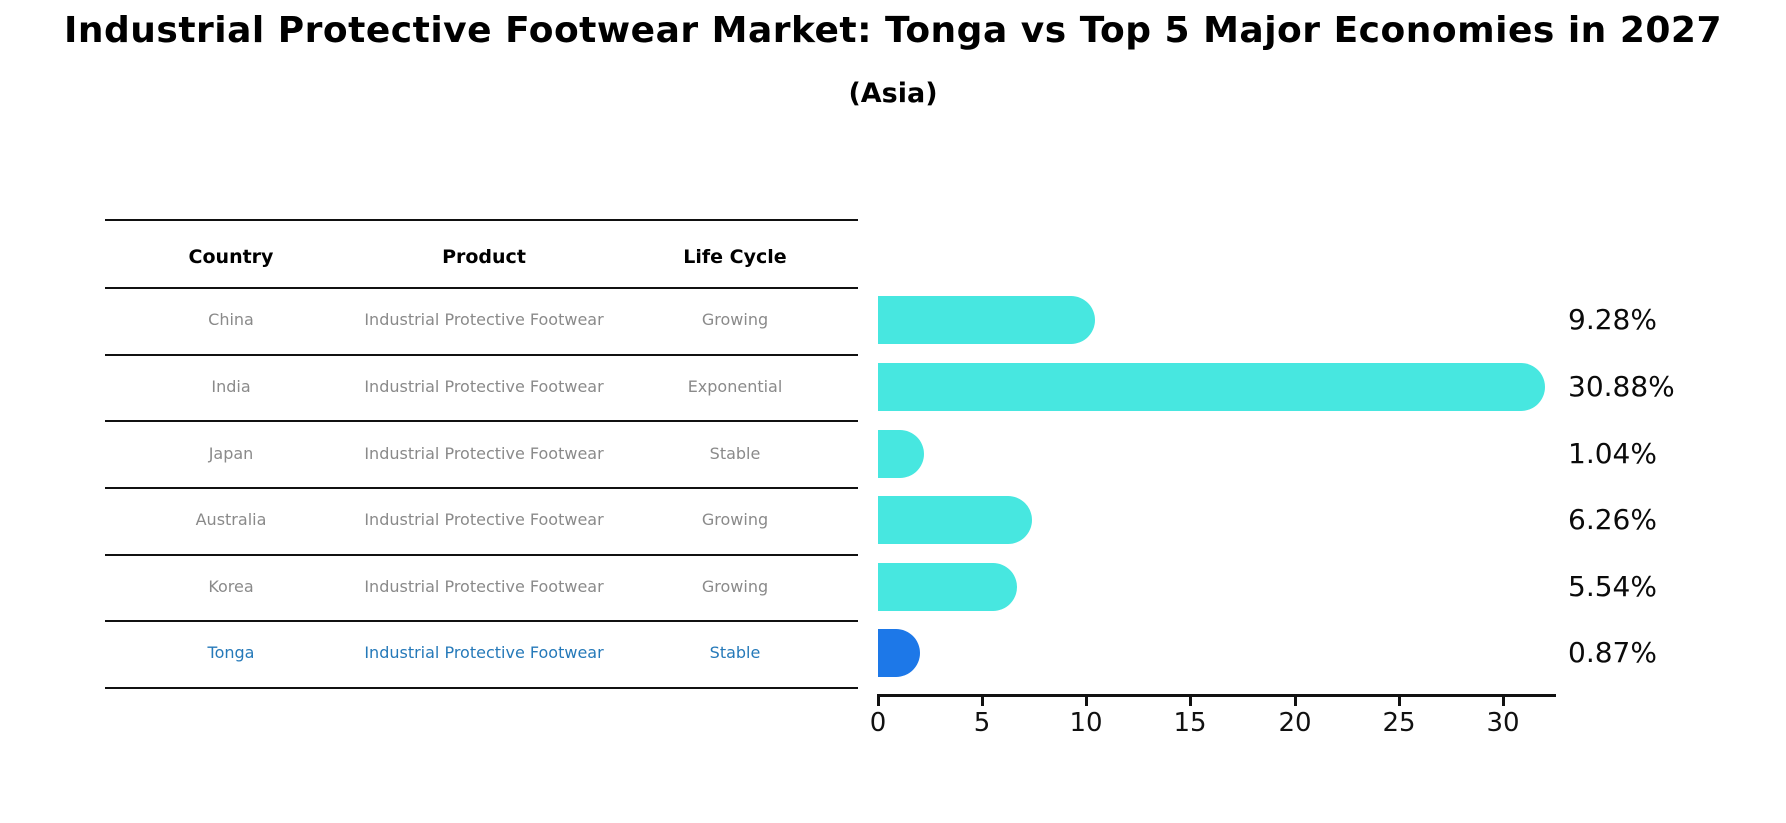 The height and width of the screenshot is (823, 1786). What do you see at coordinates (955, 520) in the screenshot?
I see `bar-australia` at bounding box center [955, 520].